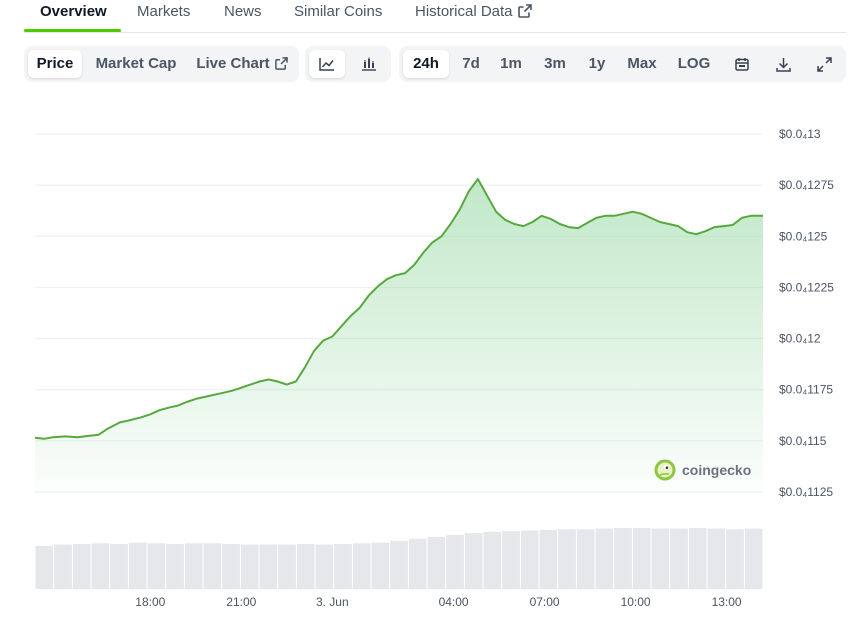 This screenshot has height=635, width=852. I want to click on coingecko-watermark: coingecko, so click(702, 470).